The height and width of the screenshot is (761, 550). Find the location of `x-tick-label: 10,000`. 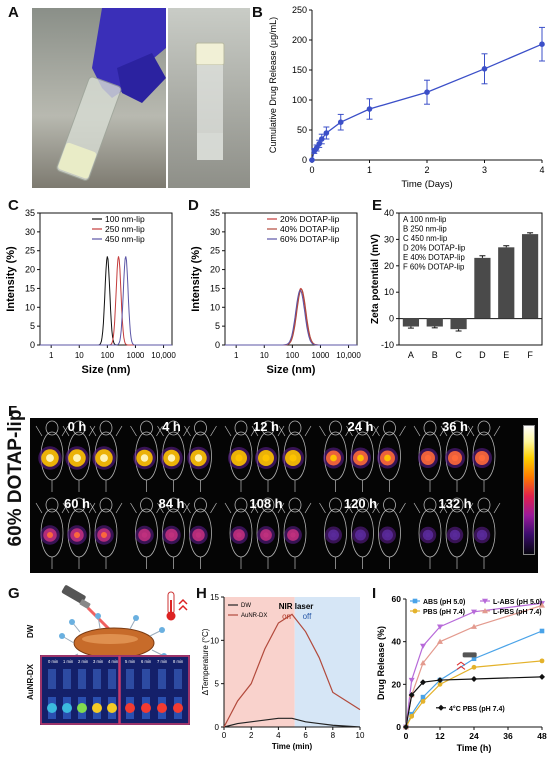

x-tick-label: 10,000 is located at coordinates (163, 355).